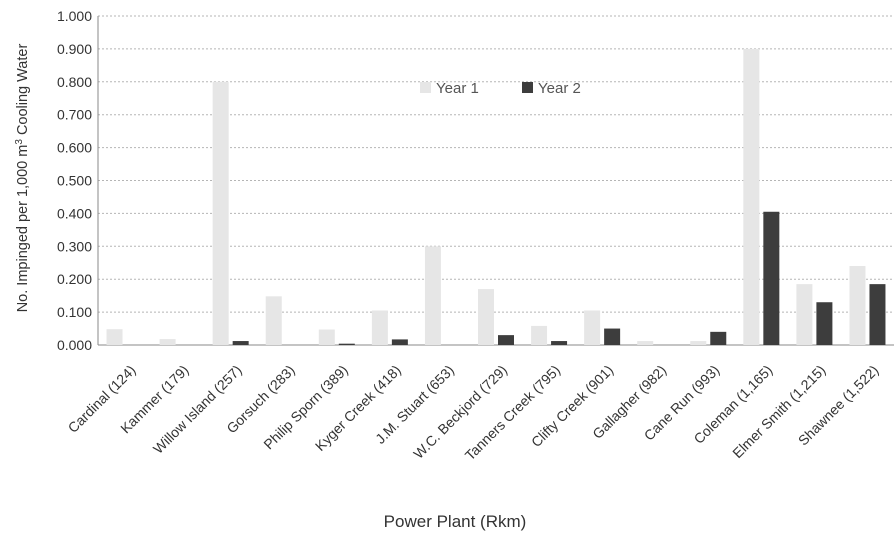 The image size is (894, 536). What do you see at coordinates (74, 82) in the screenshot?
I see `y-tick-label: 0.800` at bounding box center [74, 82].